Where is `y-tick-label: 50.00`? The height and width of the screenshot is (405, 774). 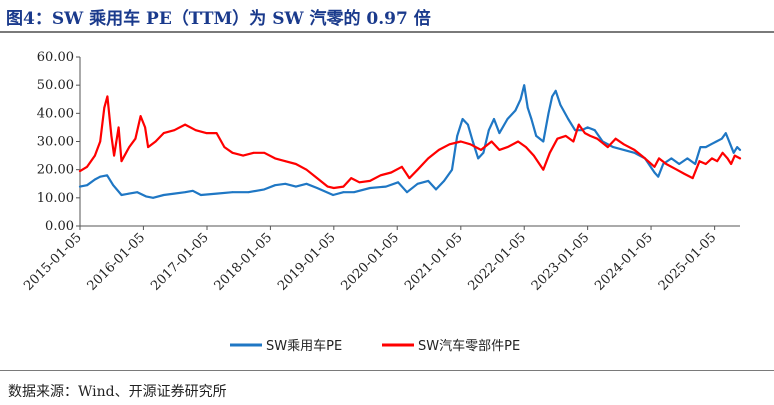 y-tick-label: 50.00 is located at coordinates (55, 85).